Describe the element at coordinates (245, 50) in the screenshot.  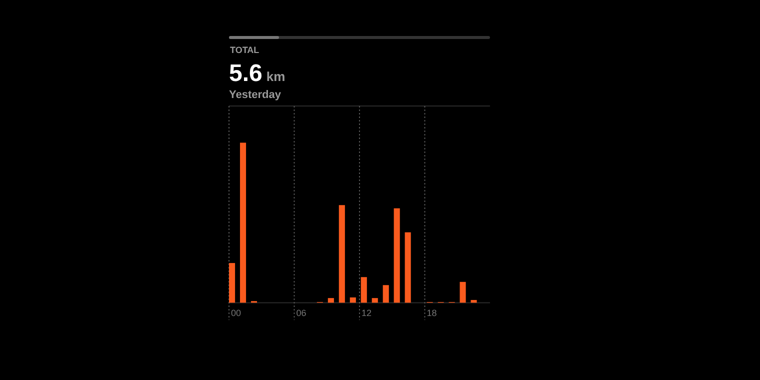
I see `text: TOTAL` at that location.